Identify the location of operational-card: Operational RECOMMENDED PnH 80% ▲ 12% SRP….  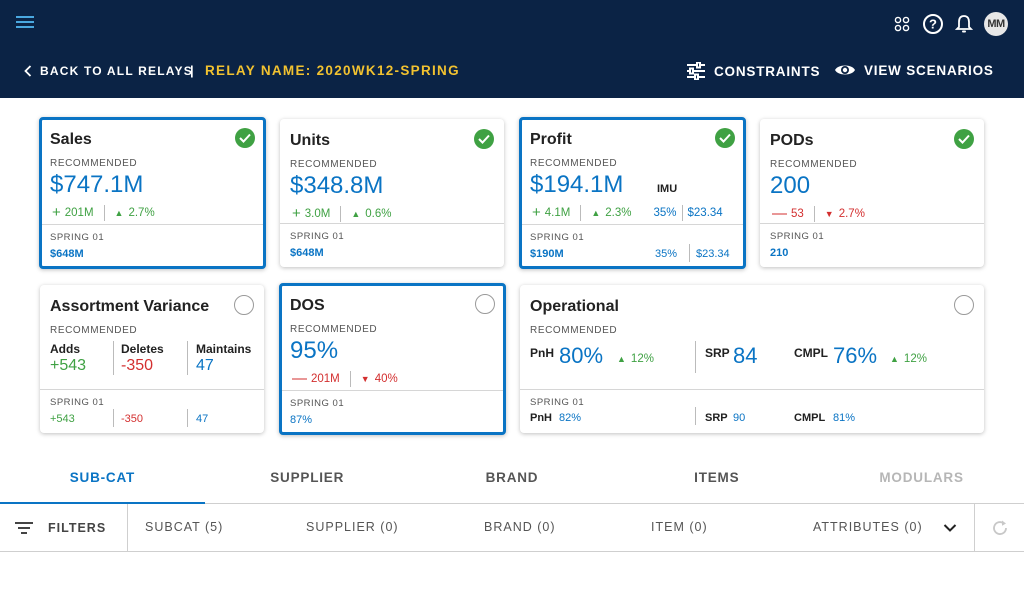
(752, 359).